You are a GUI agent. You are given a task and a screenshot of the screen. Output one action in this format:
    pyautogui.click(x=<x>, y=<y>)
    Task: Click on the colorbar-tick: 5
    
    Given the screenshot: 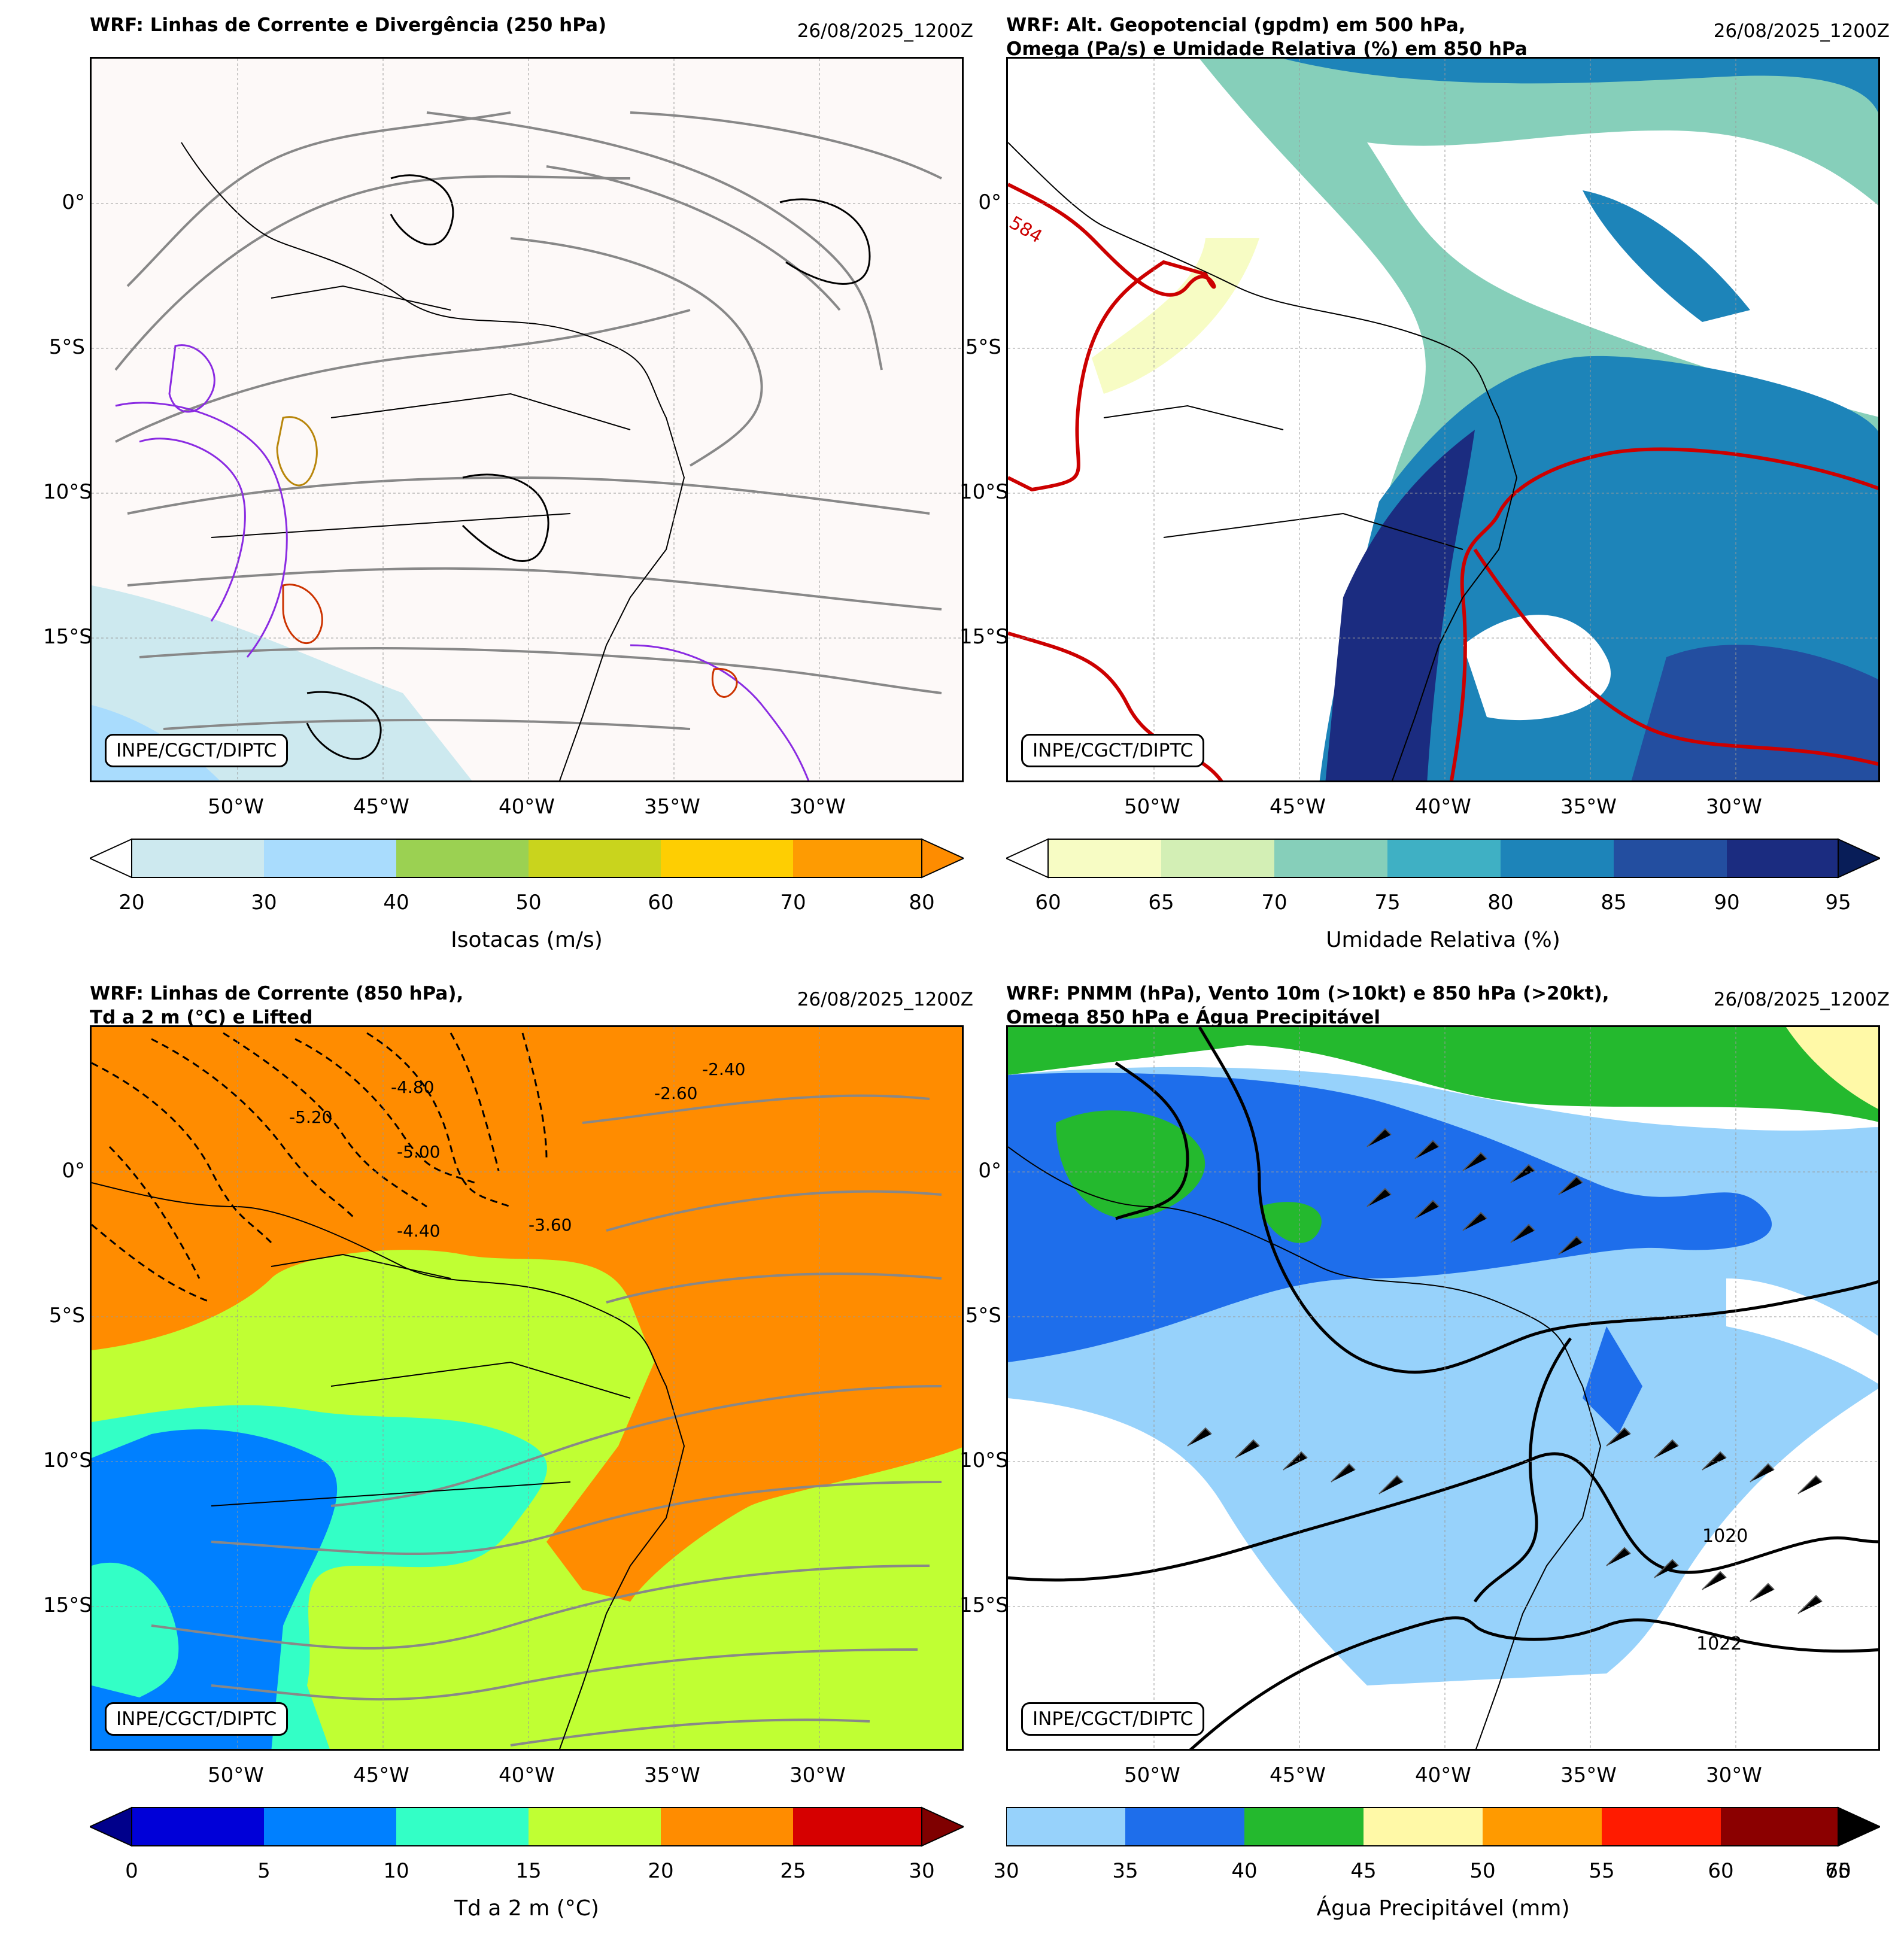 What is the action you would take?
    pyautogui.click(x=264, y=1871)
    